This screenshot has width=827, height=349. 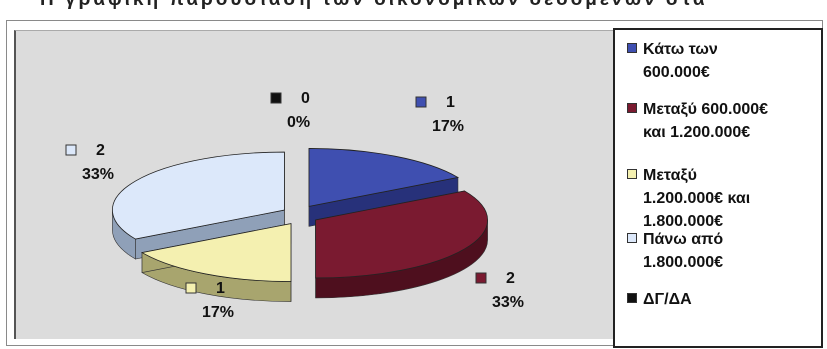 I want to click on legend-label: Μεταξύ 600.000€ και 1.200.000€, so click(x=706, y=121).